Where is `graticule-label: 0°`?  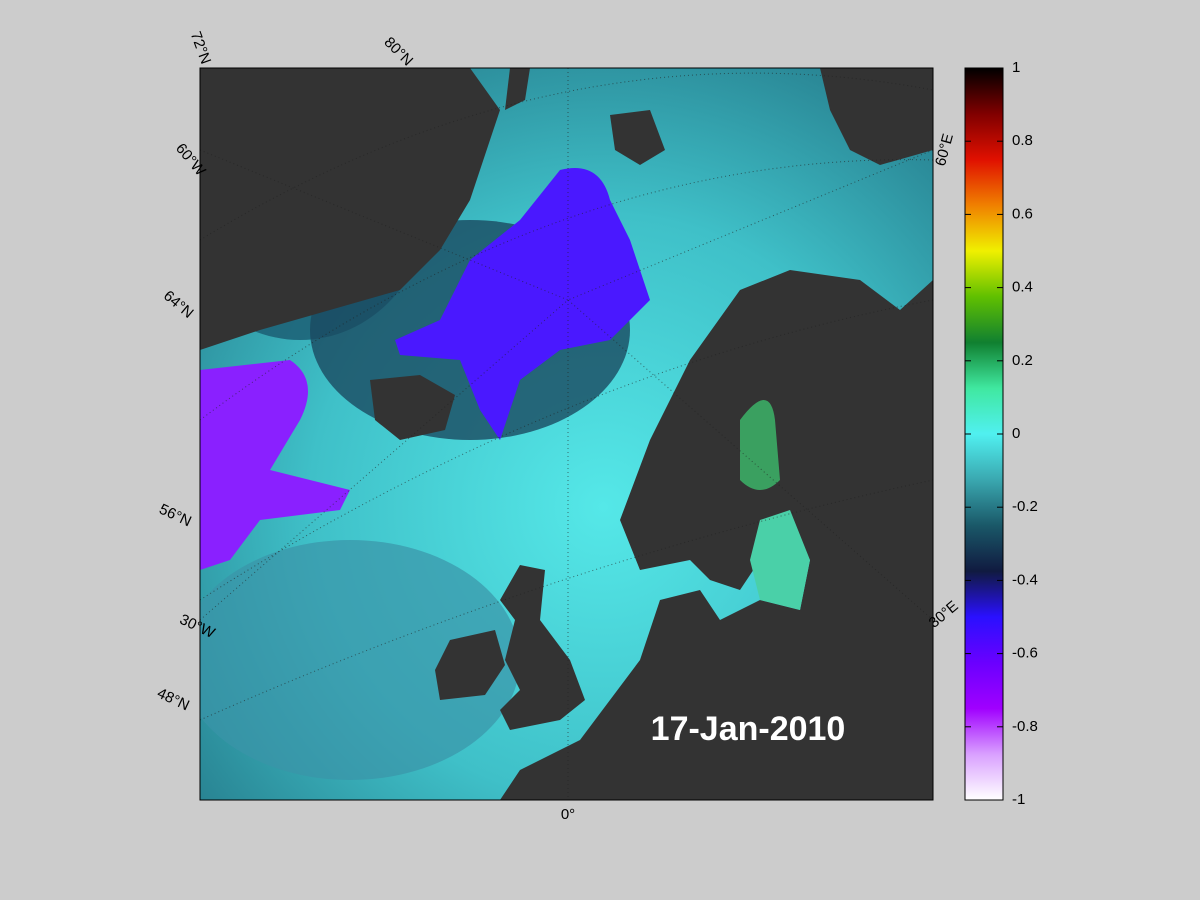 graticule-label: 0° is located at coordinates (568, 814).